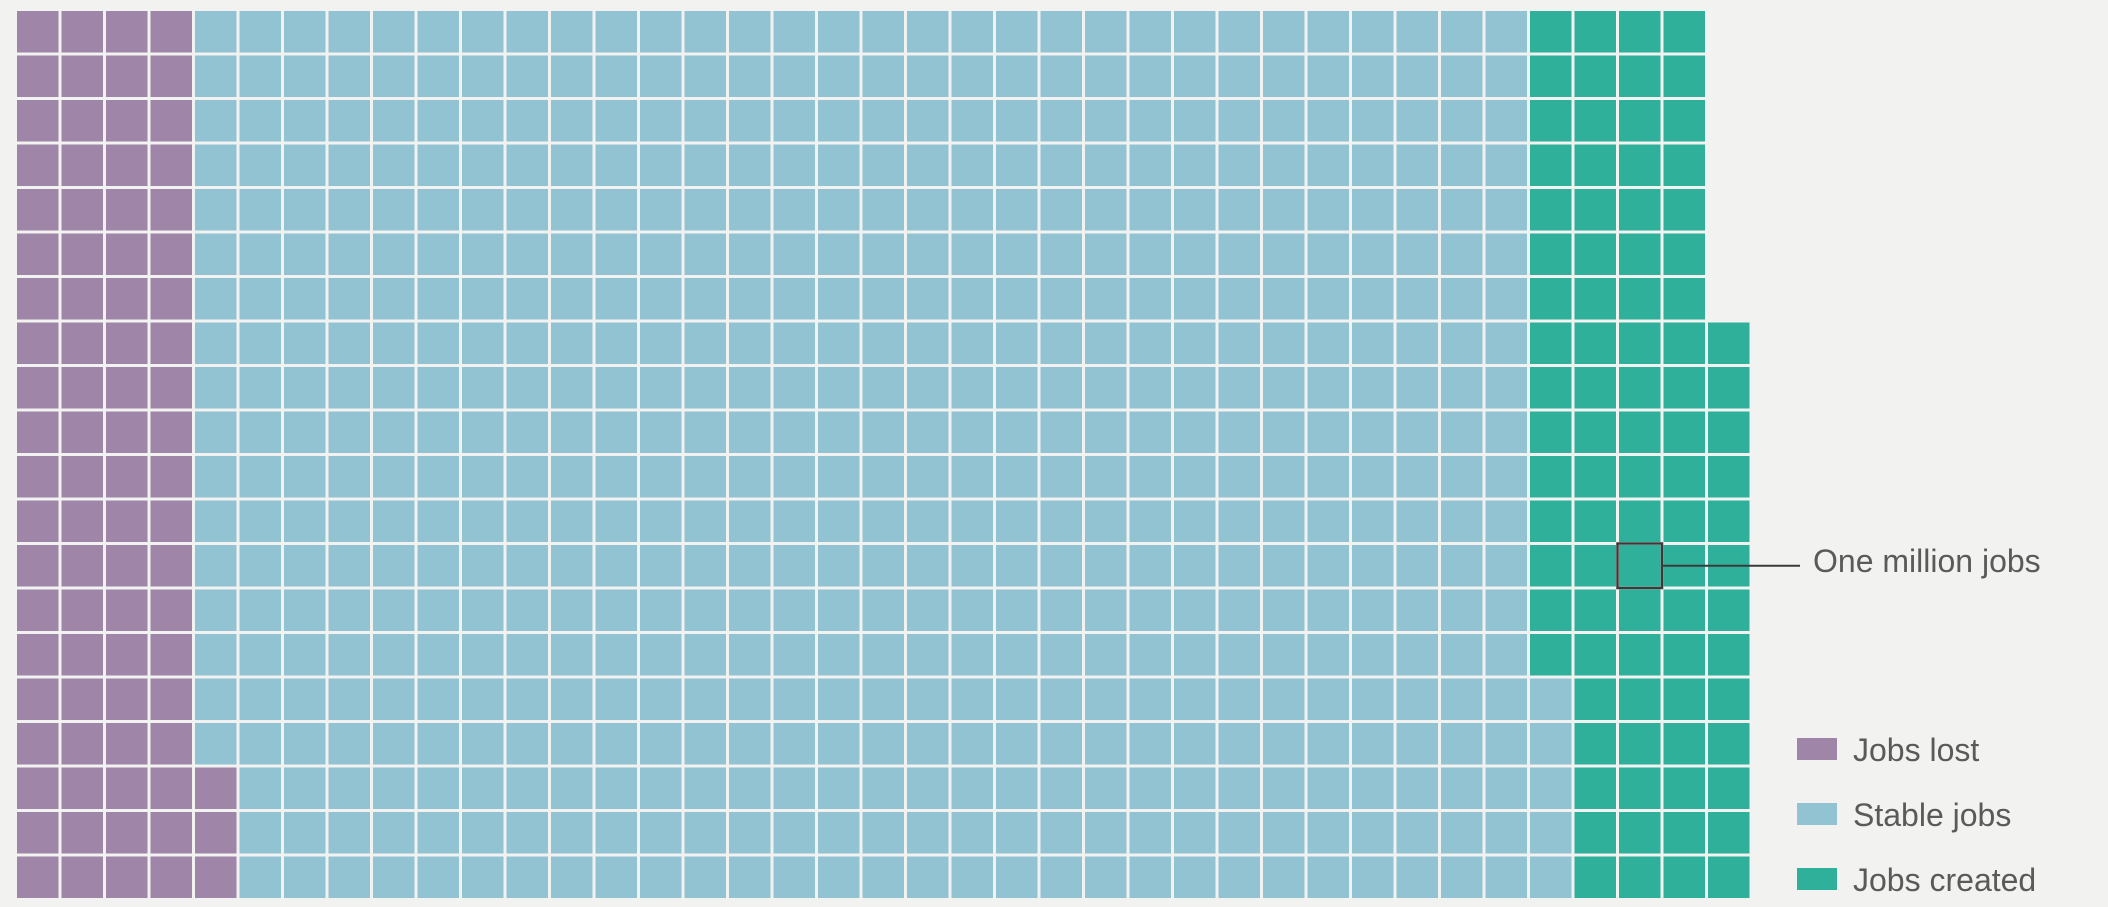 The width and height of the screenshot is (2108, 907). I want to click on legend-label-jobs-created: Jobs created, so click(1944, 880).